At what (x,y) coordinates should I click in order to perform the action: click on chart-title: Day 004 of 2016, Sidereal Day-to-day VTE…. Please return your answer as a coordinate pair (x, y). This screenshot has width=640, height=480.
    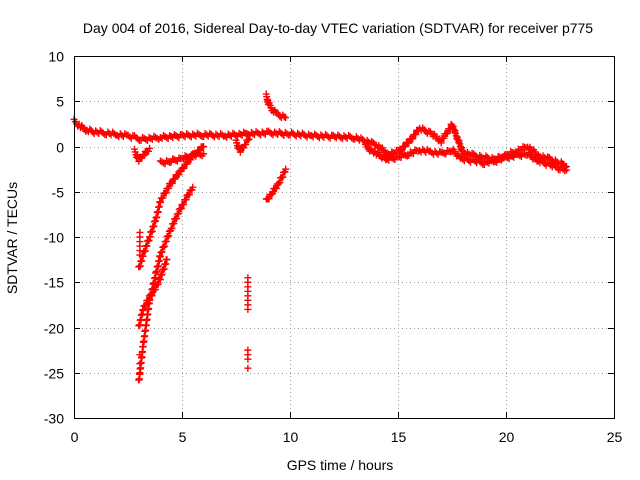
    Looking at the image, I should click on (338, 28).